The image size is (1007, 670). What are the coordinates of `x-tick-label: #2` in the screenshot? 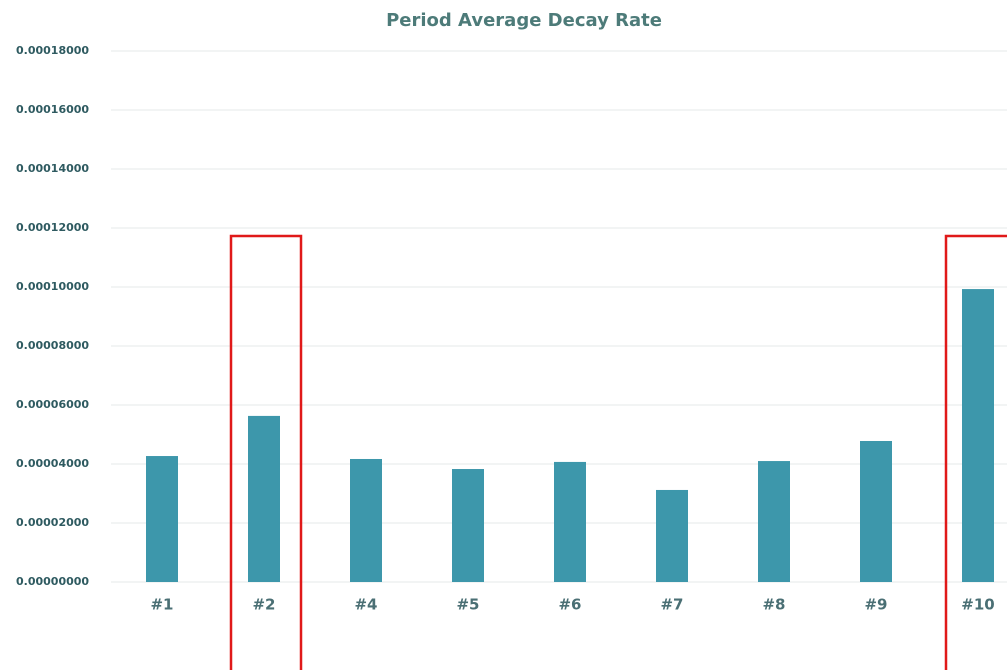 It's located at (263, 605).